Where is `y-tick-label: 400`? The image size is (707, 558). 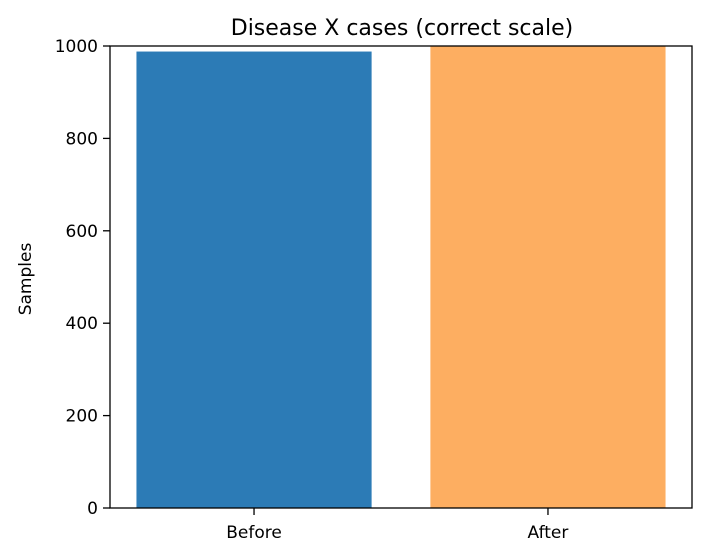 y-tick-label: 400 is located at coordinates (82, 324).